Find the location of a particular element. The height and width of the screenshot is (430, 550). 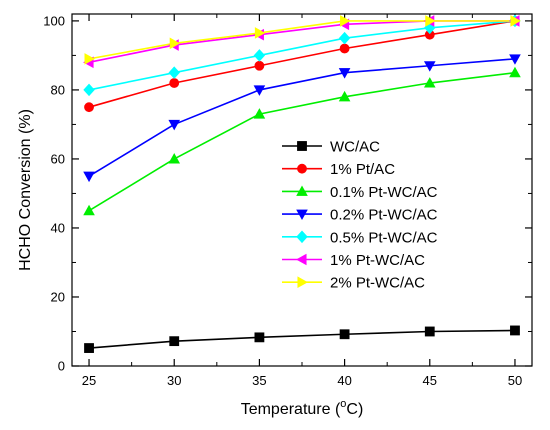

y-tick-label: 20 is located at coordinates (58, 296).